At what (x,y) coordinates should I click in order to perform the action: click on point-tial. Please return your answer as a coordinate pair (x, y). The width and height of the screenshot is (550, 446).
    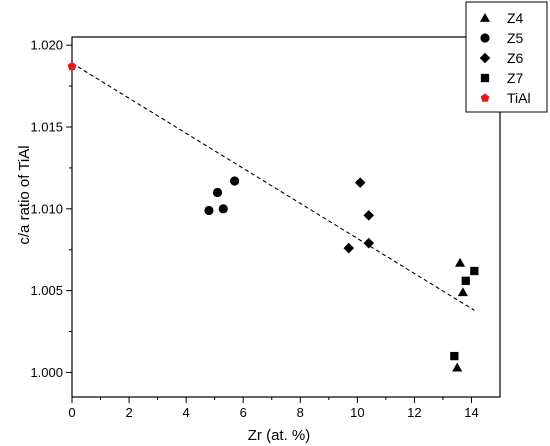
    Looking at the image, I should click on (72, 66).